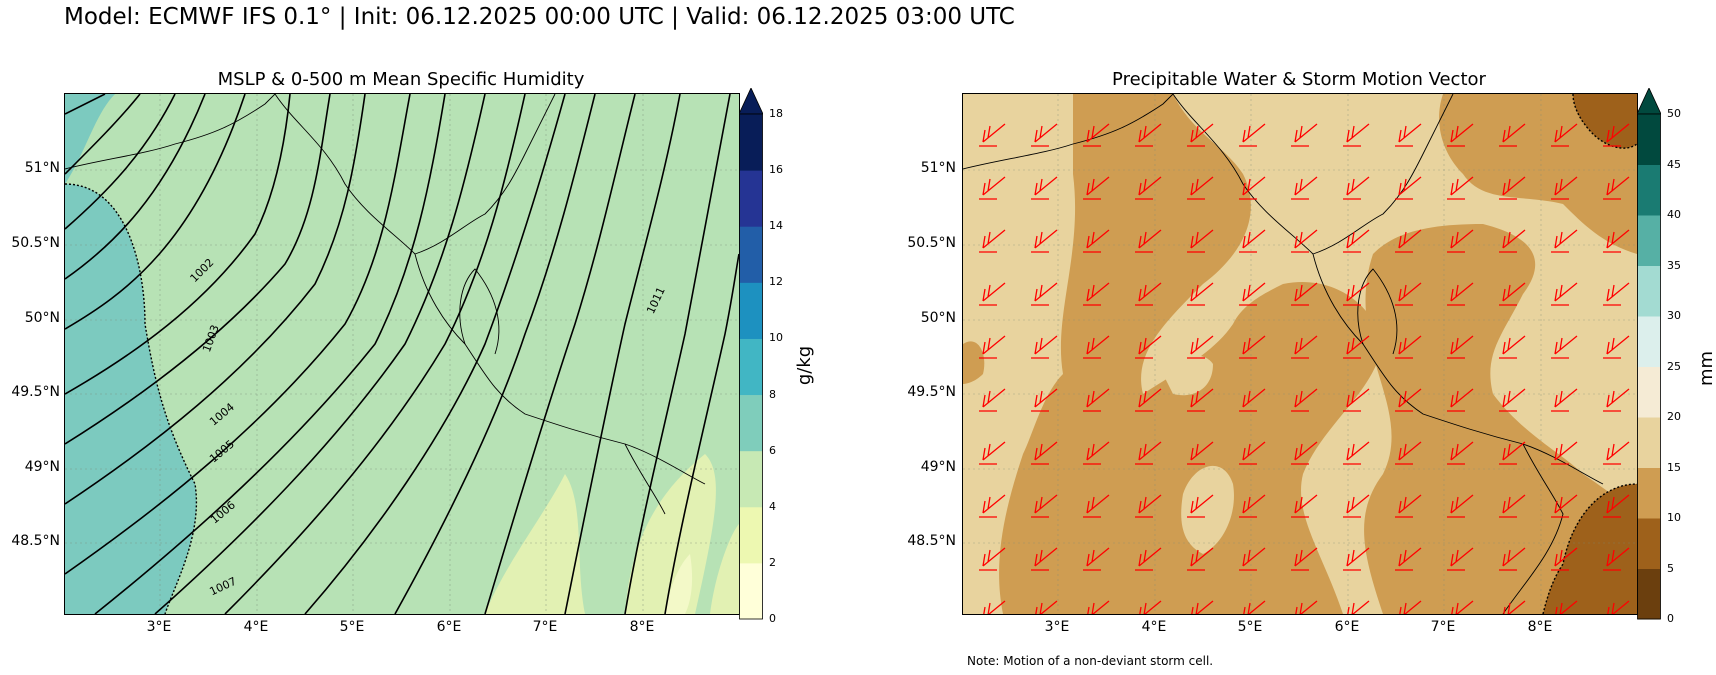  I want to click on pw-band-northeast, so click(1538, 174).